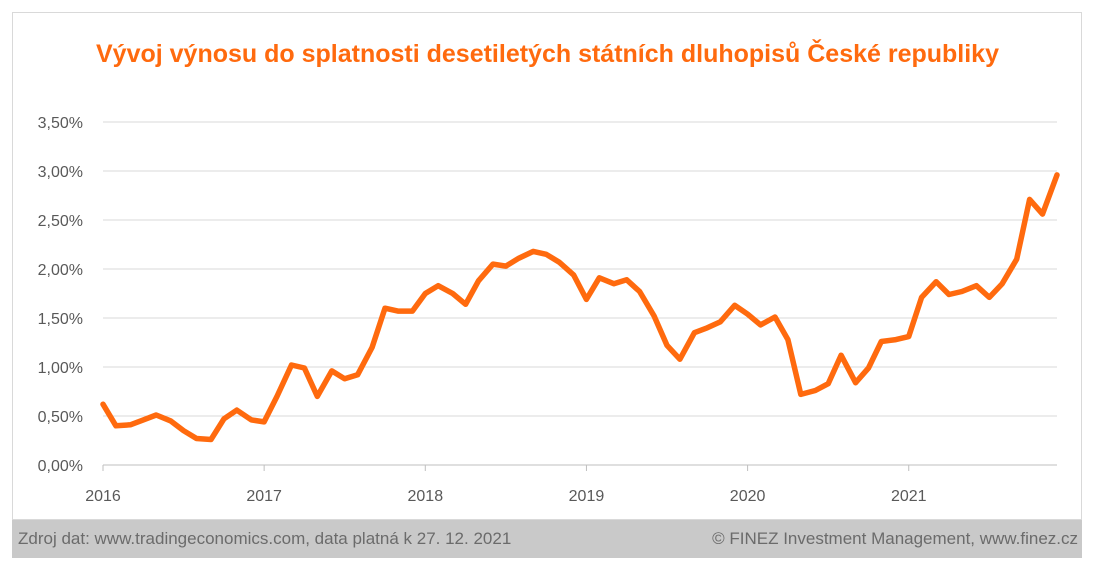 This screenshot has width=1095, height=568. What do you see at coordinates (60, 368) in the screenshot?
I see `y-tick-label: 1,00%` at bounding box center [60, 368].